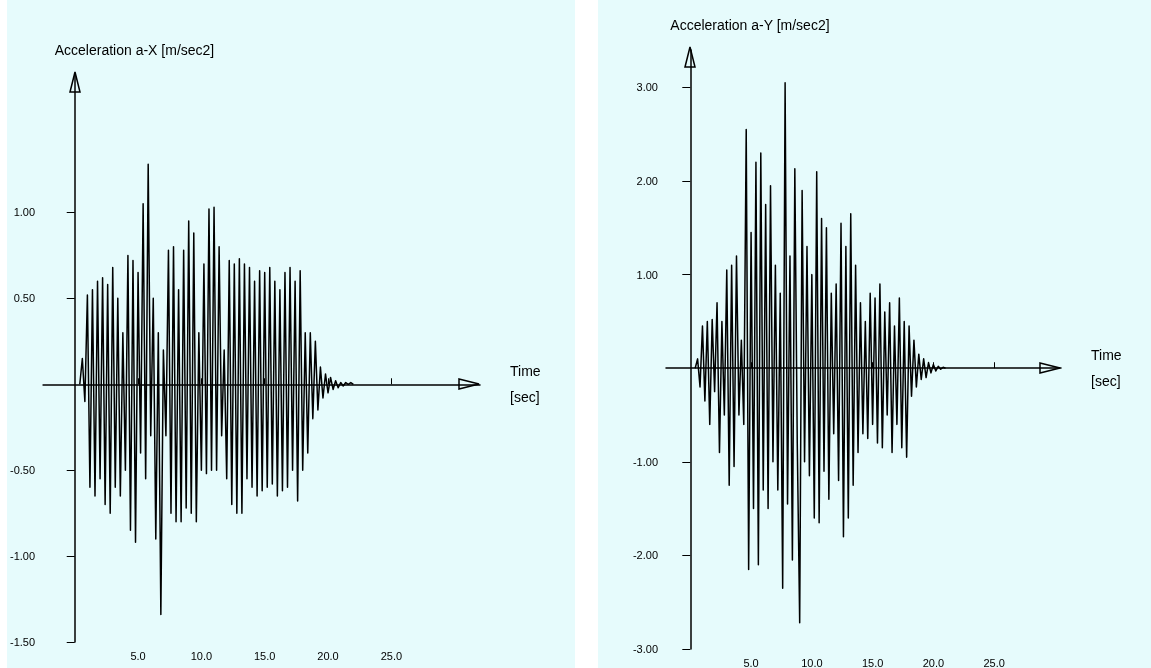  What do you see at coordinates (22, 642) in the screenshot?
I see `y-tick-label: -1.50` at bounding box center [22, 642].